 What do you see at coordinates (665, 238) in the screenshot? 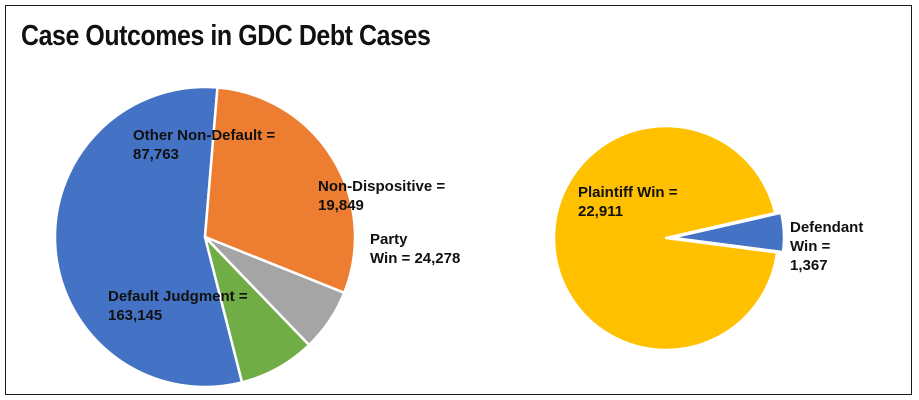
I see `pie-slice-plaintiff-win` at bounding box center [665, 238].